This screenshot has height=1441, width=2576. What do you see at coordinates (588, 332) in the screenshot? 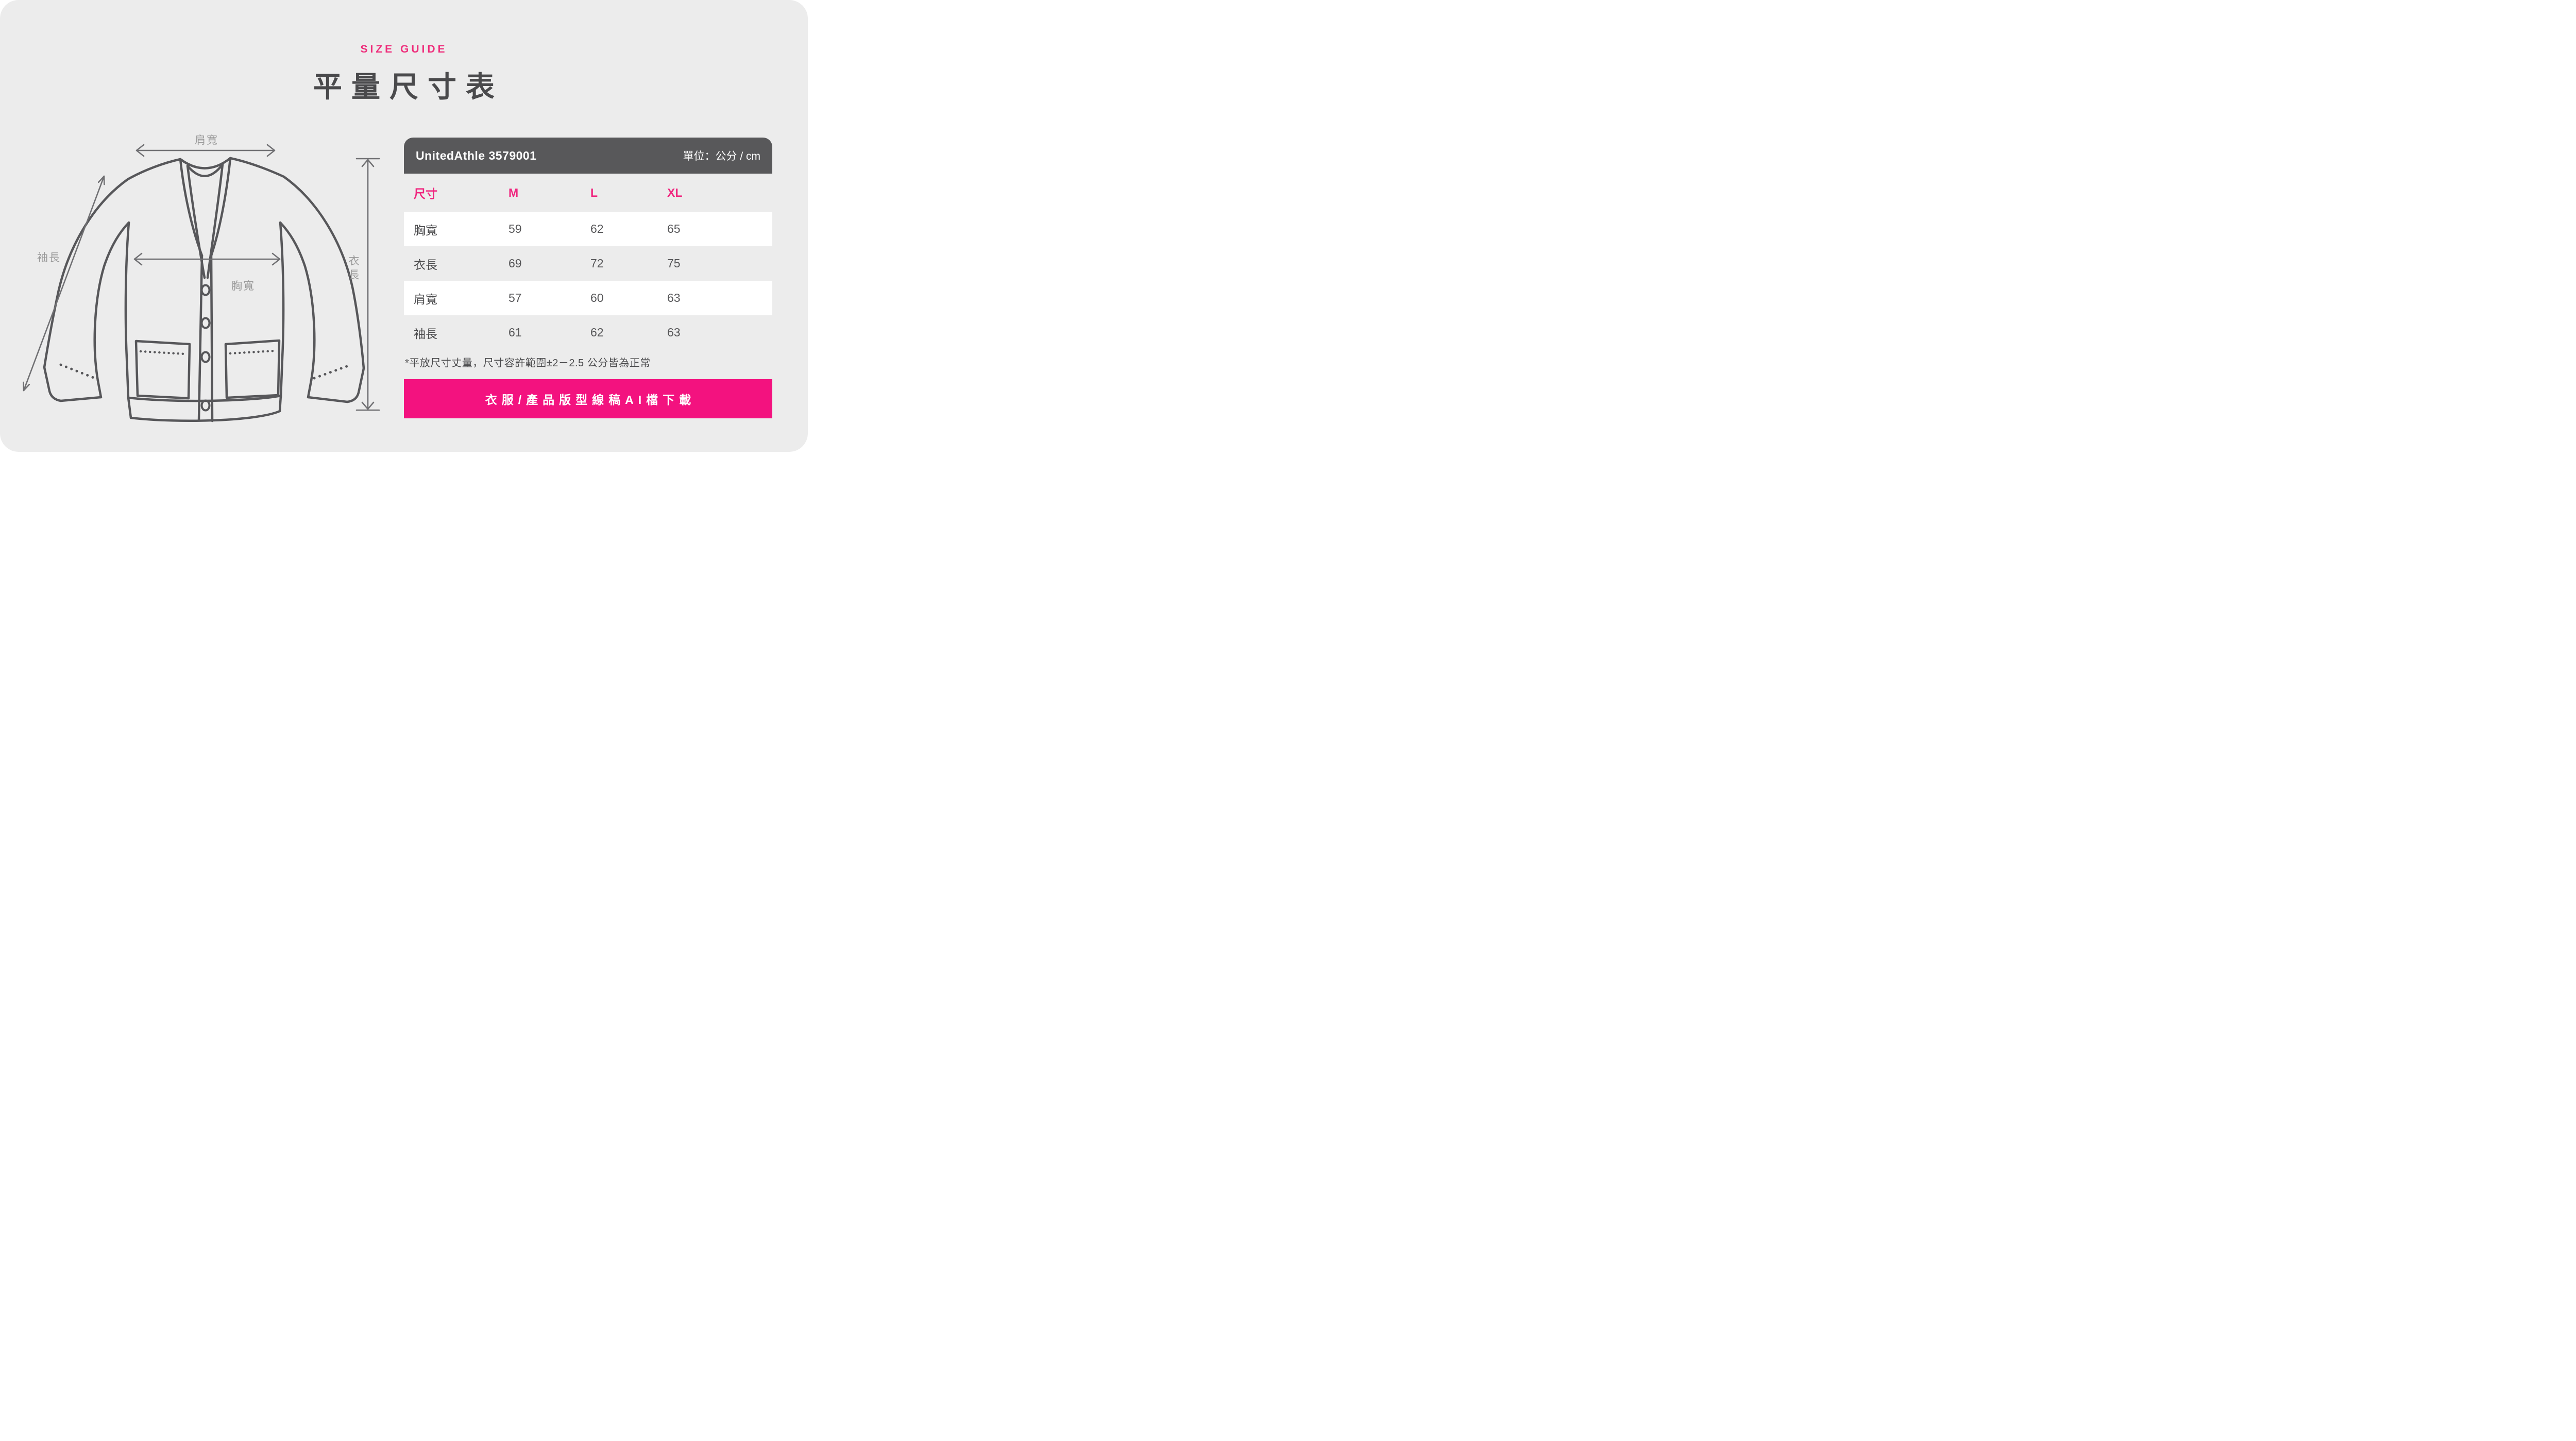
I see `table-row: 袖長 61 62 63` at bounding box center [588, 332].